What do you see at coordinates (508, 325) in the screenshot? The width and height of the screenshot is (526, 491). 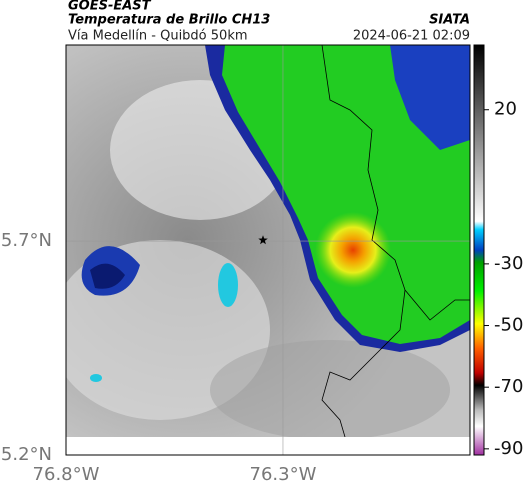 I see `colorbar-tick-label: -50` at bounding box center [508, 325].